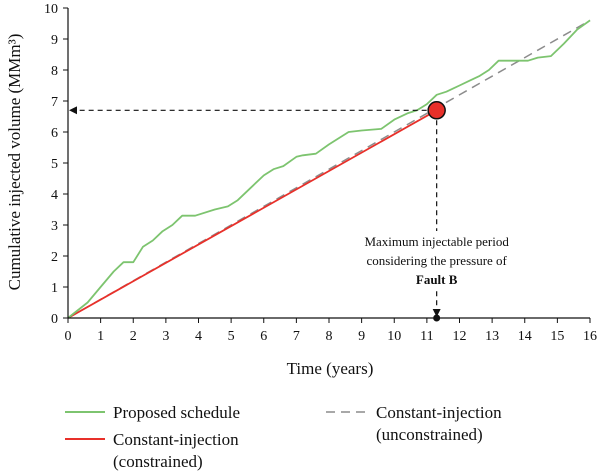 The height and width of the screenshot is (471, 600). I want to click on x-tick-label-13: 13, so click(492, 336).